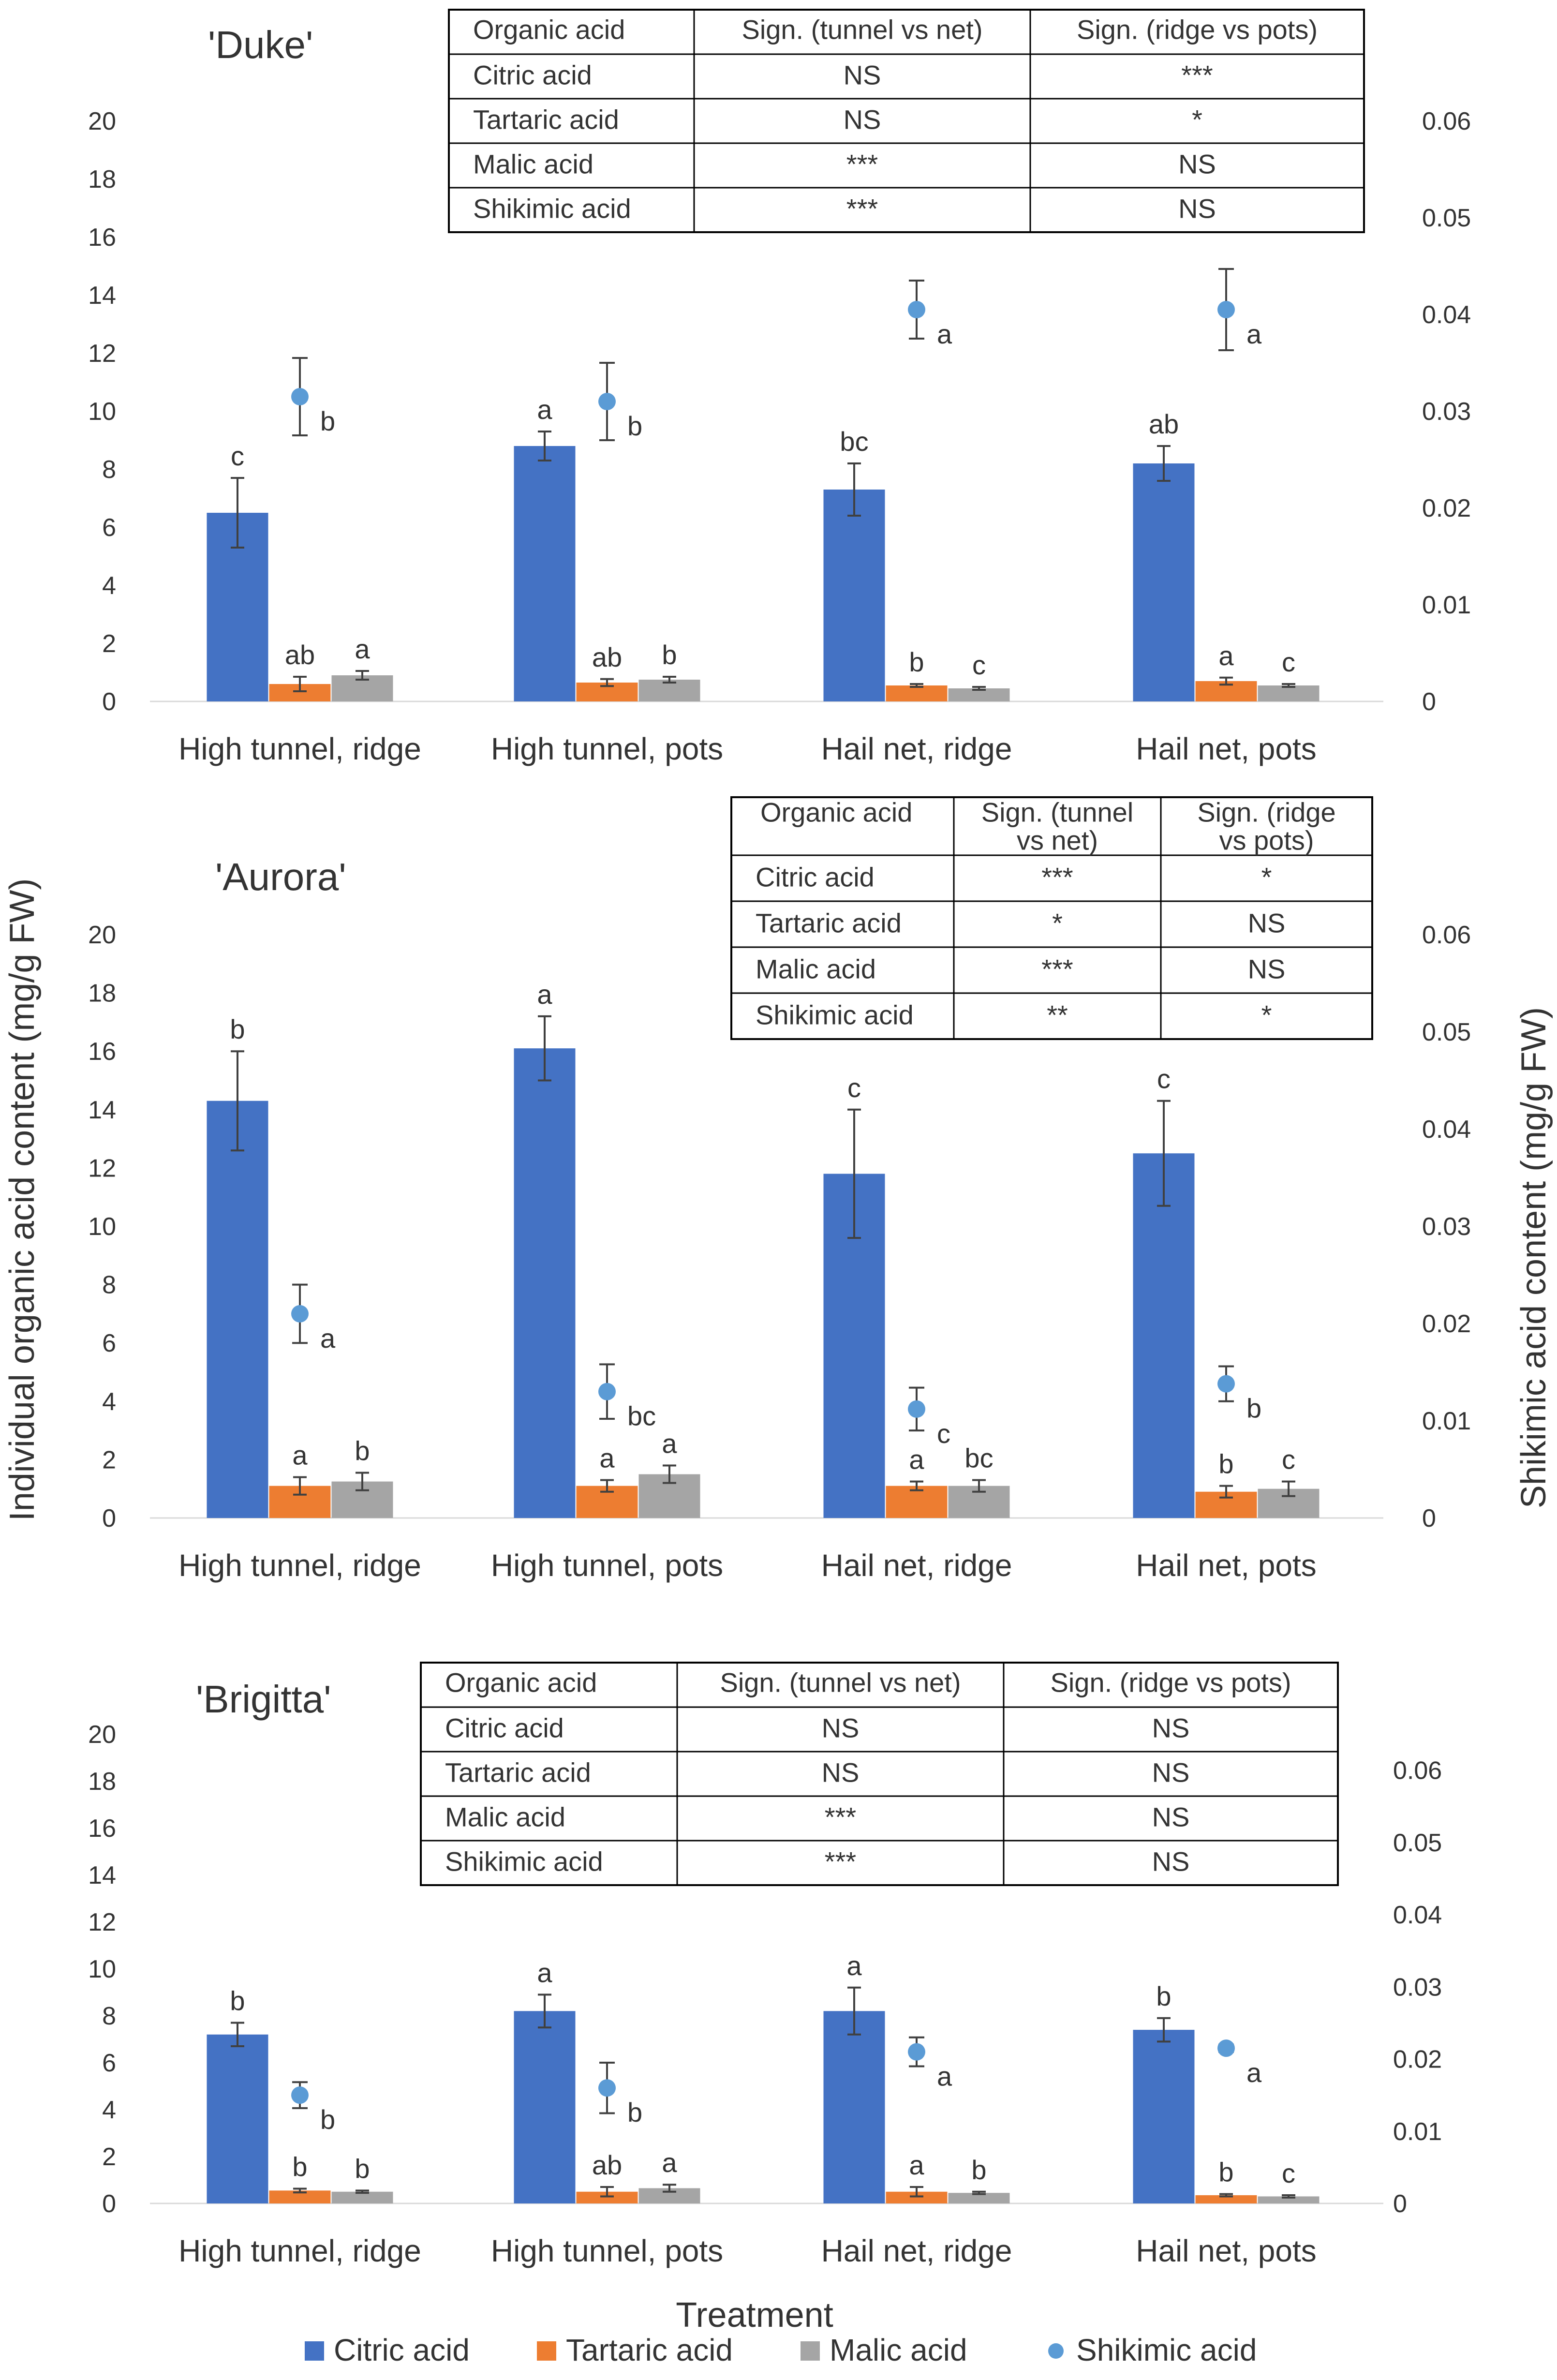 The height and width of the screenshot is (2380, 1557). I want to click on right-tick-label: 0.02, so click(1446, 1324).